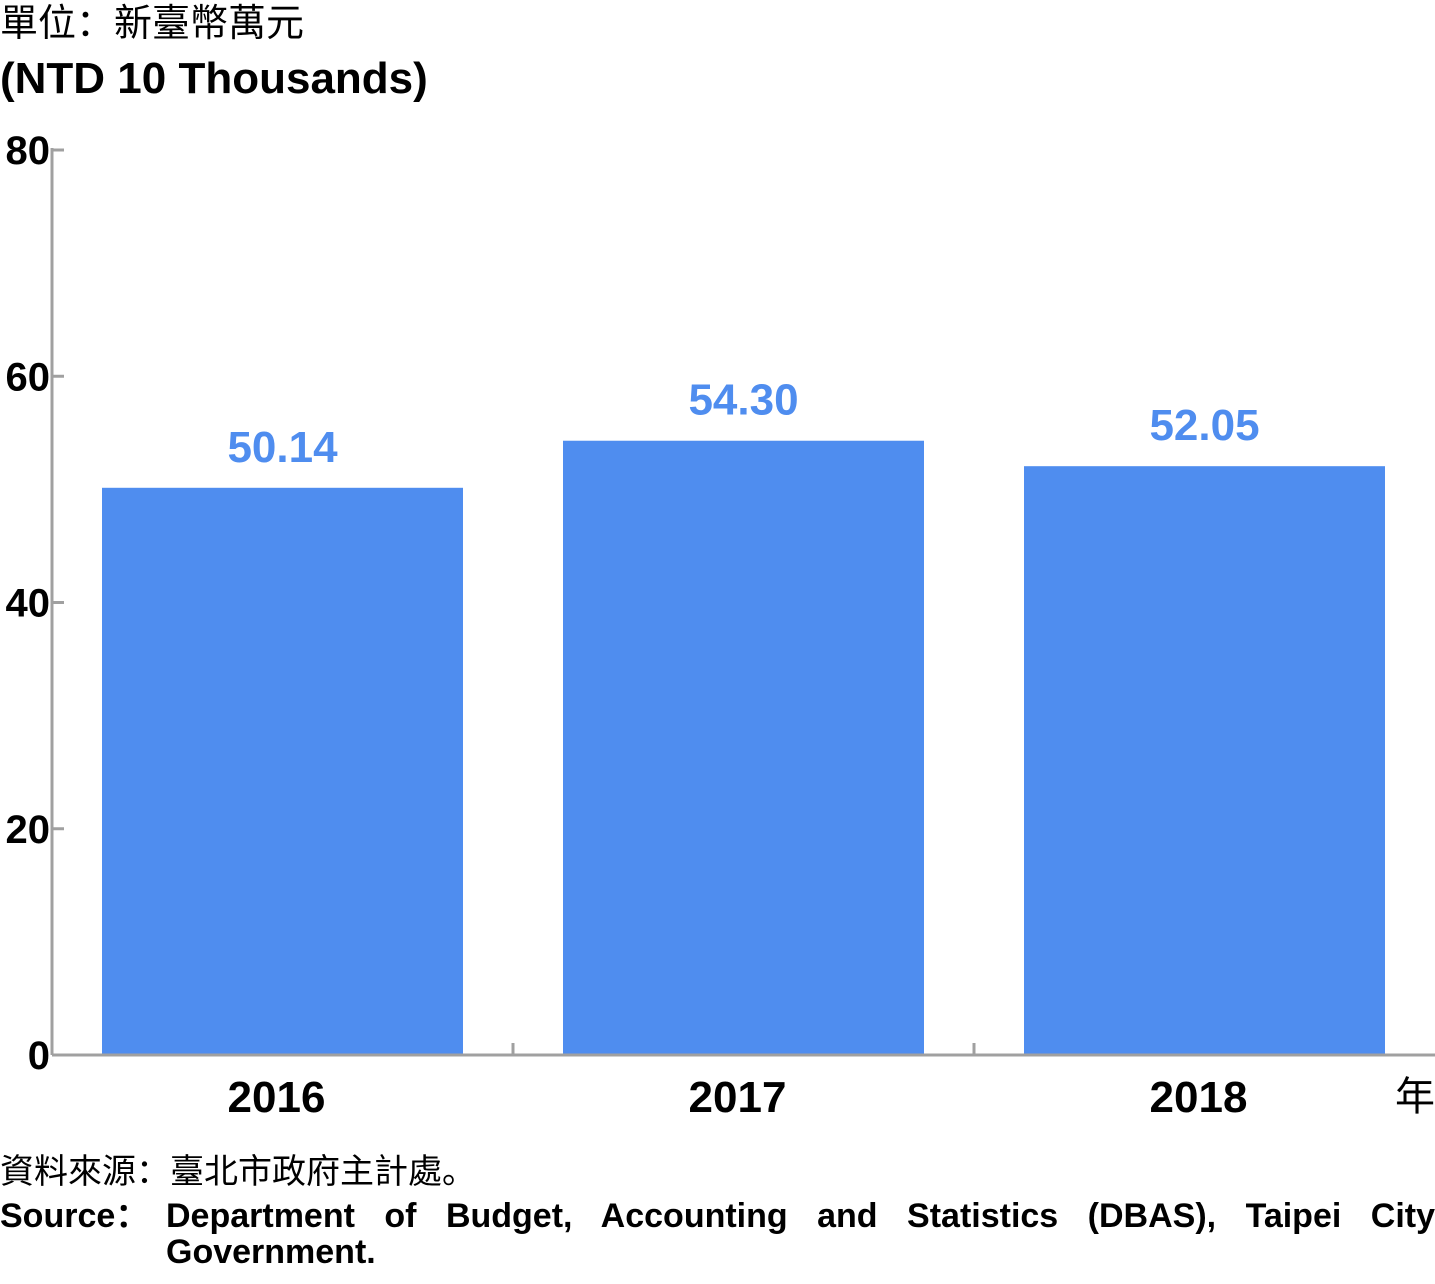 The height and width of the screenshot is (1284, 1435). What do you see at coordinates (277, 1097) in the screenshot?
I see `x-tick-label-2016: 2016` at bounding box center [277, 1097].